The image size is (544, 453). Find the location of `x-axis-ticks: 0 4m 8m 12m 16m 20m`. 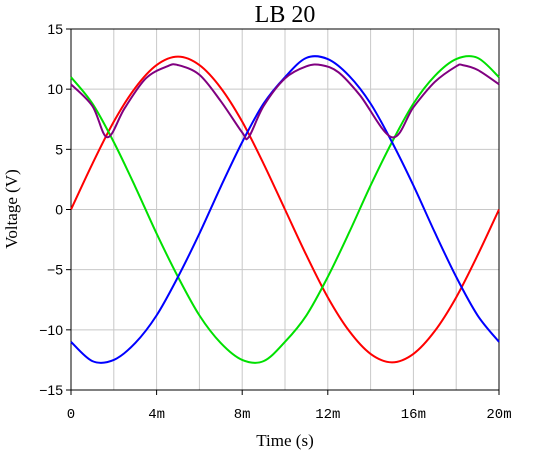

x-axis-ticks: 0 4m 8m 12m 16m 20m is located at coordinates (289, 406).